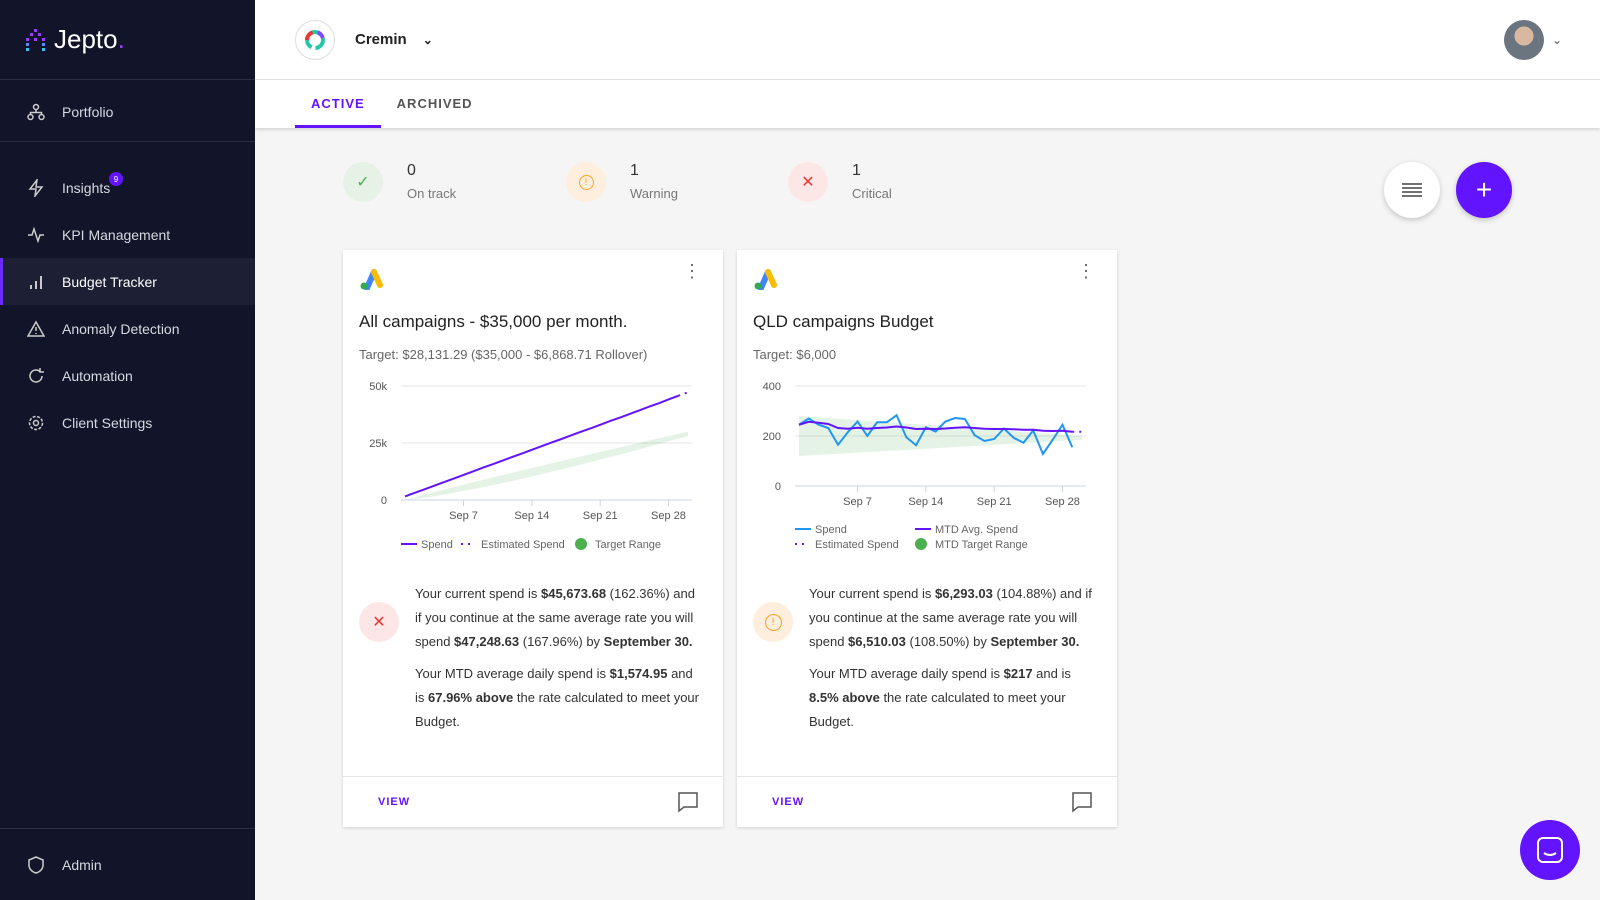 This screenshot has height=900, width=1600. I want to click on text: Your MTD average daily spend is, so click(906, 673).